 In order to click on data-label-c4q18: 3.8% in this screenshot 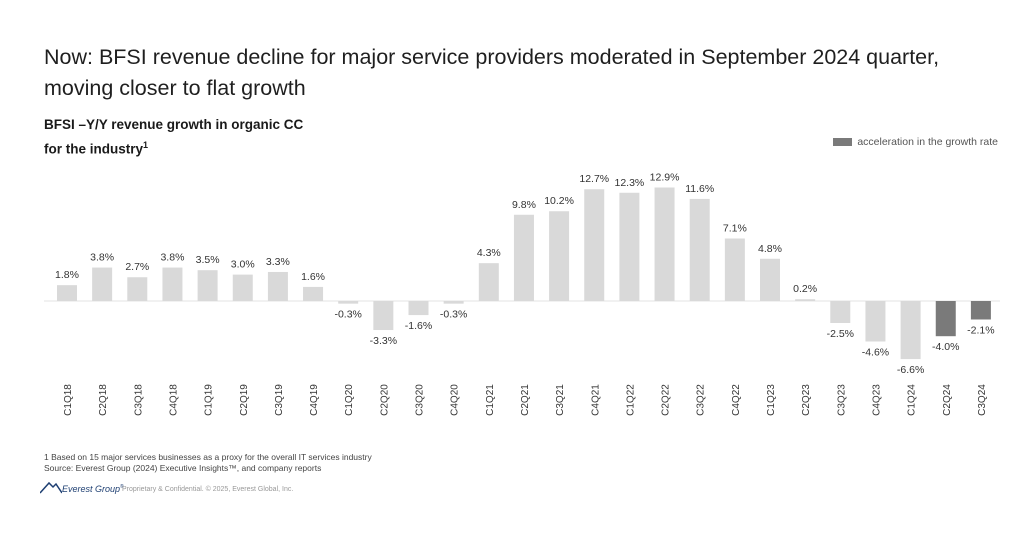, I will do `click(172, 258)`.